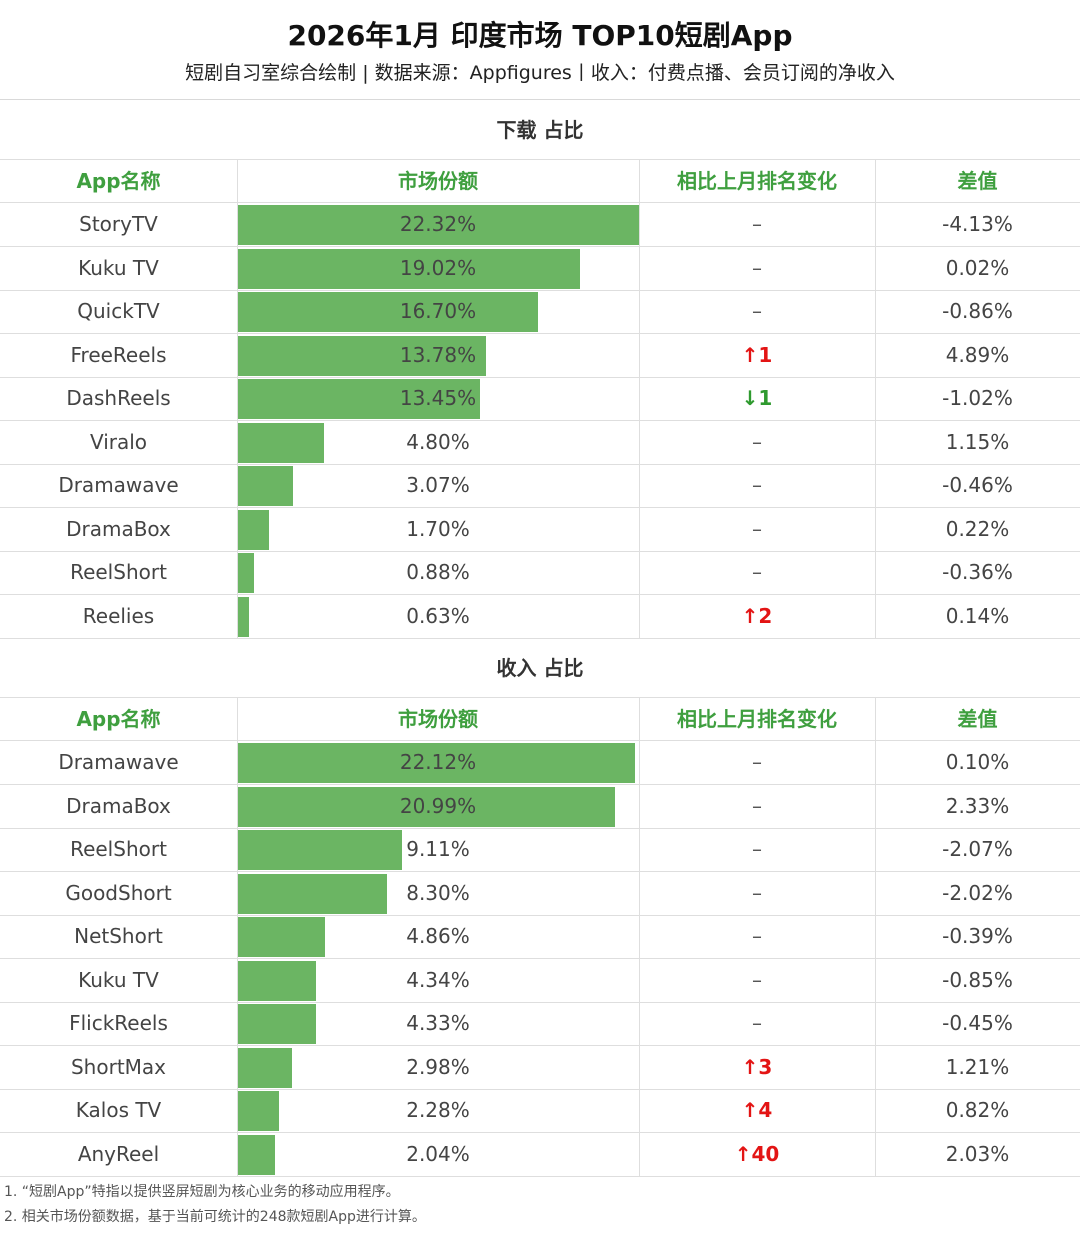 This screenshot has height=1237, width=1080. I want to click on share-label: 2.04%, so click(438, 1153).